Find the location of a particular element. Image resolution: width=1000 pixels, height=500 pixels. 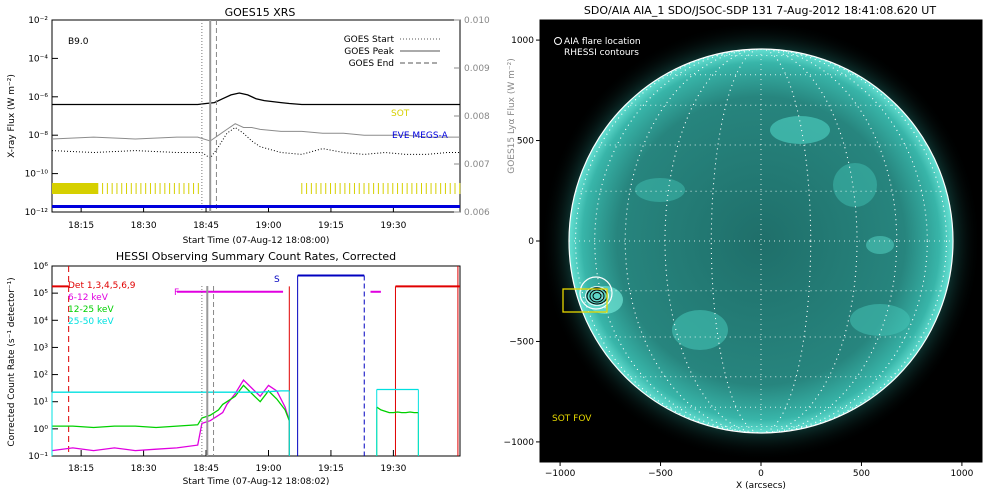

goes-legend-label: GOES Peak is located at coordinates (369, 52).